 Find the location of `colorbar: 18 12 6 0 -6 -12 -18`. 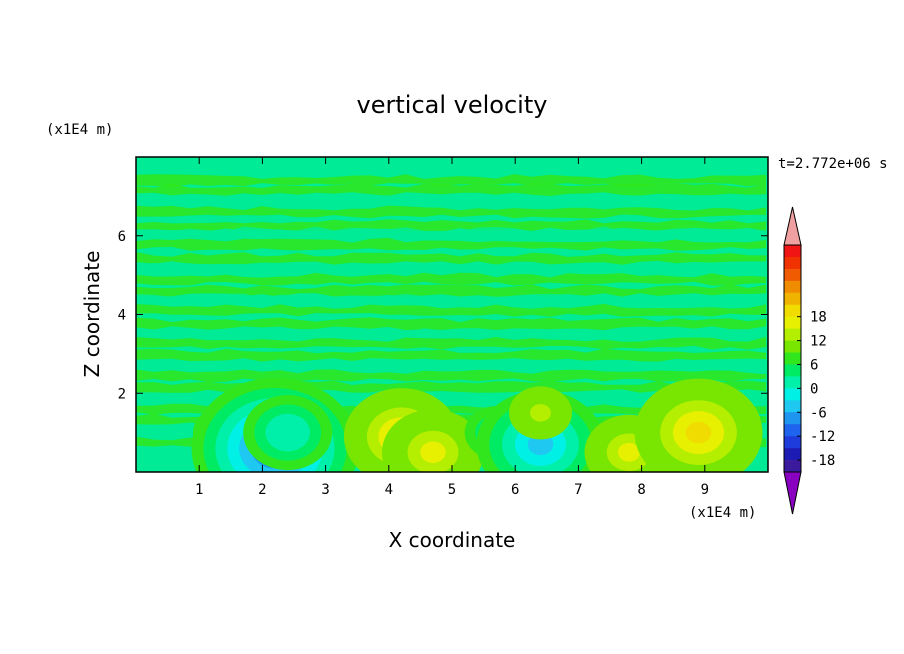

colorbar: 18 12 6 0 -6 -12 -18 is located at coordinates (809, 360).